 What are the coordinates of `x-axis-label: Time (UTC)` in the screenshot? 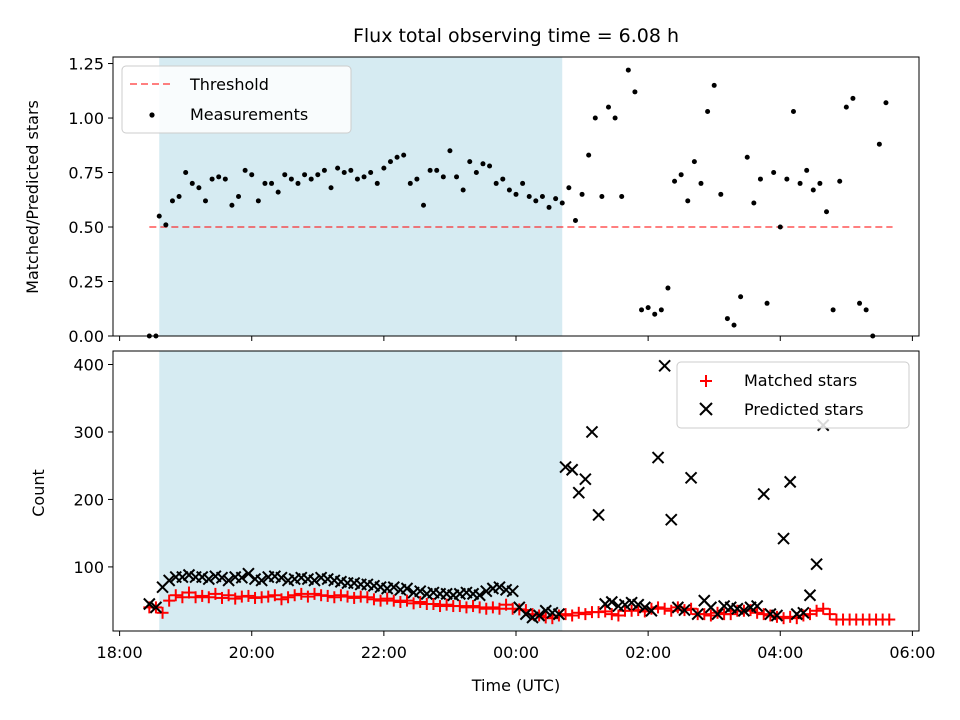 It's located at (515, 685).